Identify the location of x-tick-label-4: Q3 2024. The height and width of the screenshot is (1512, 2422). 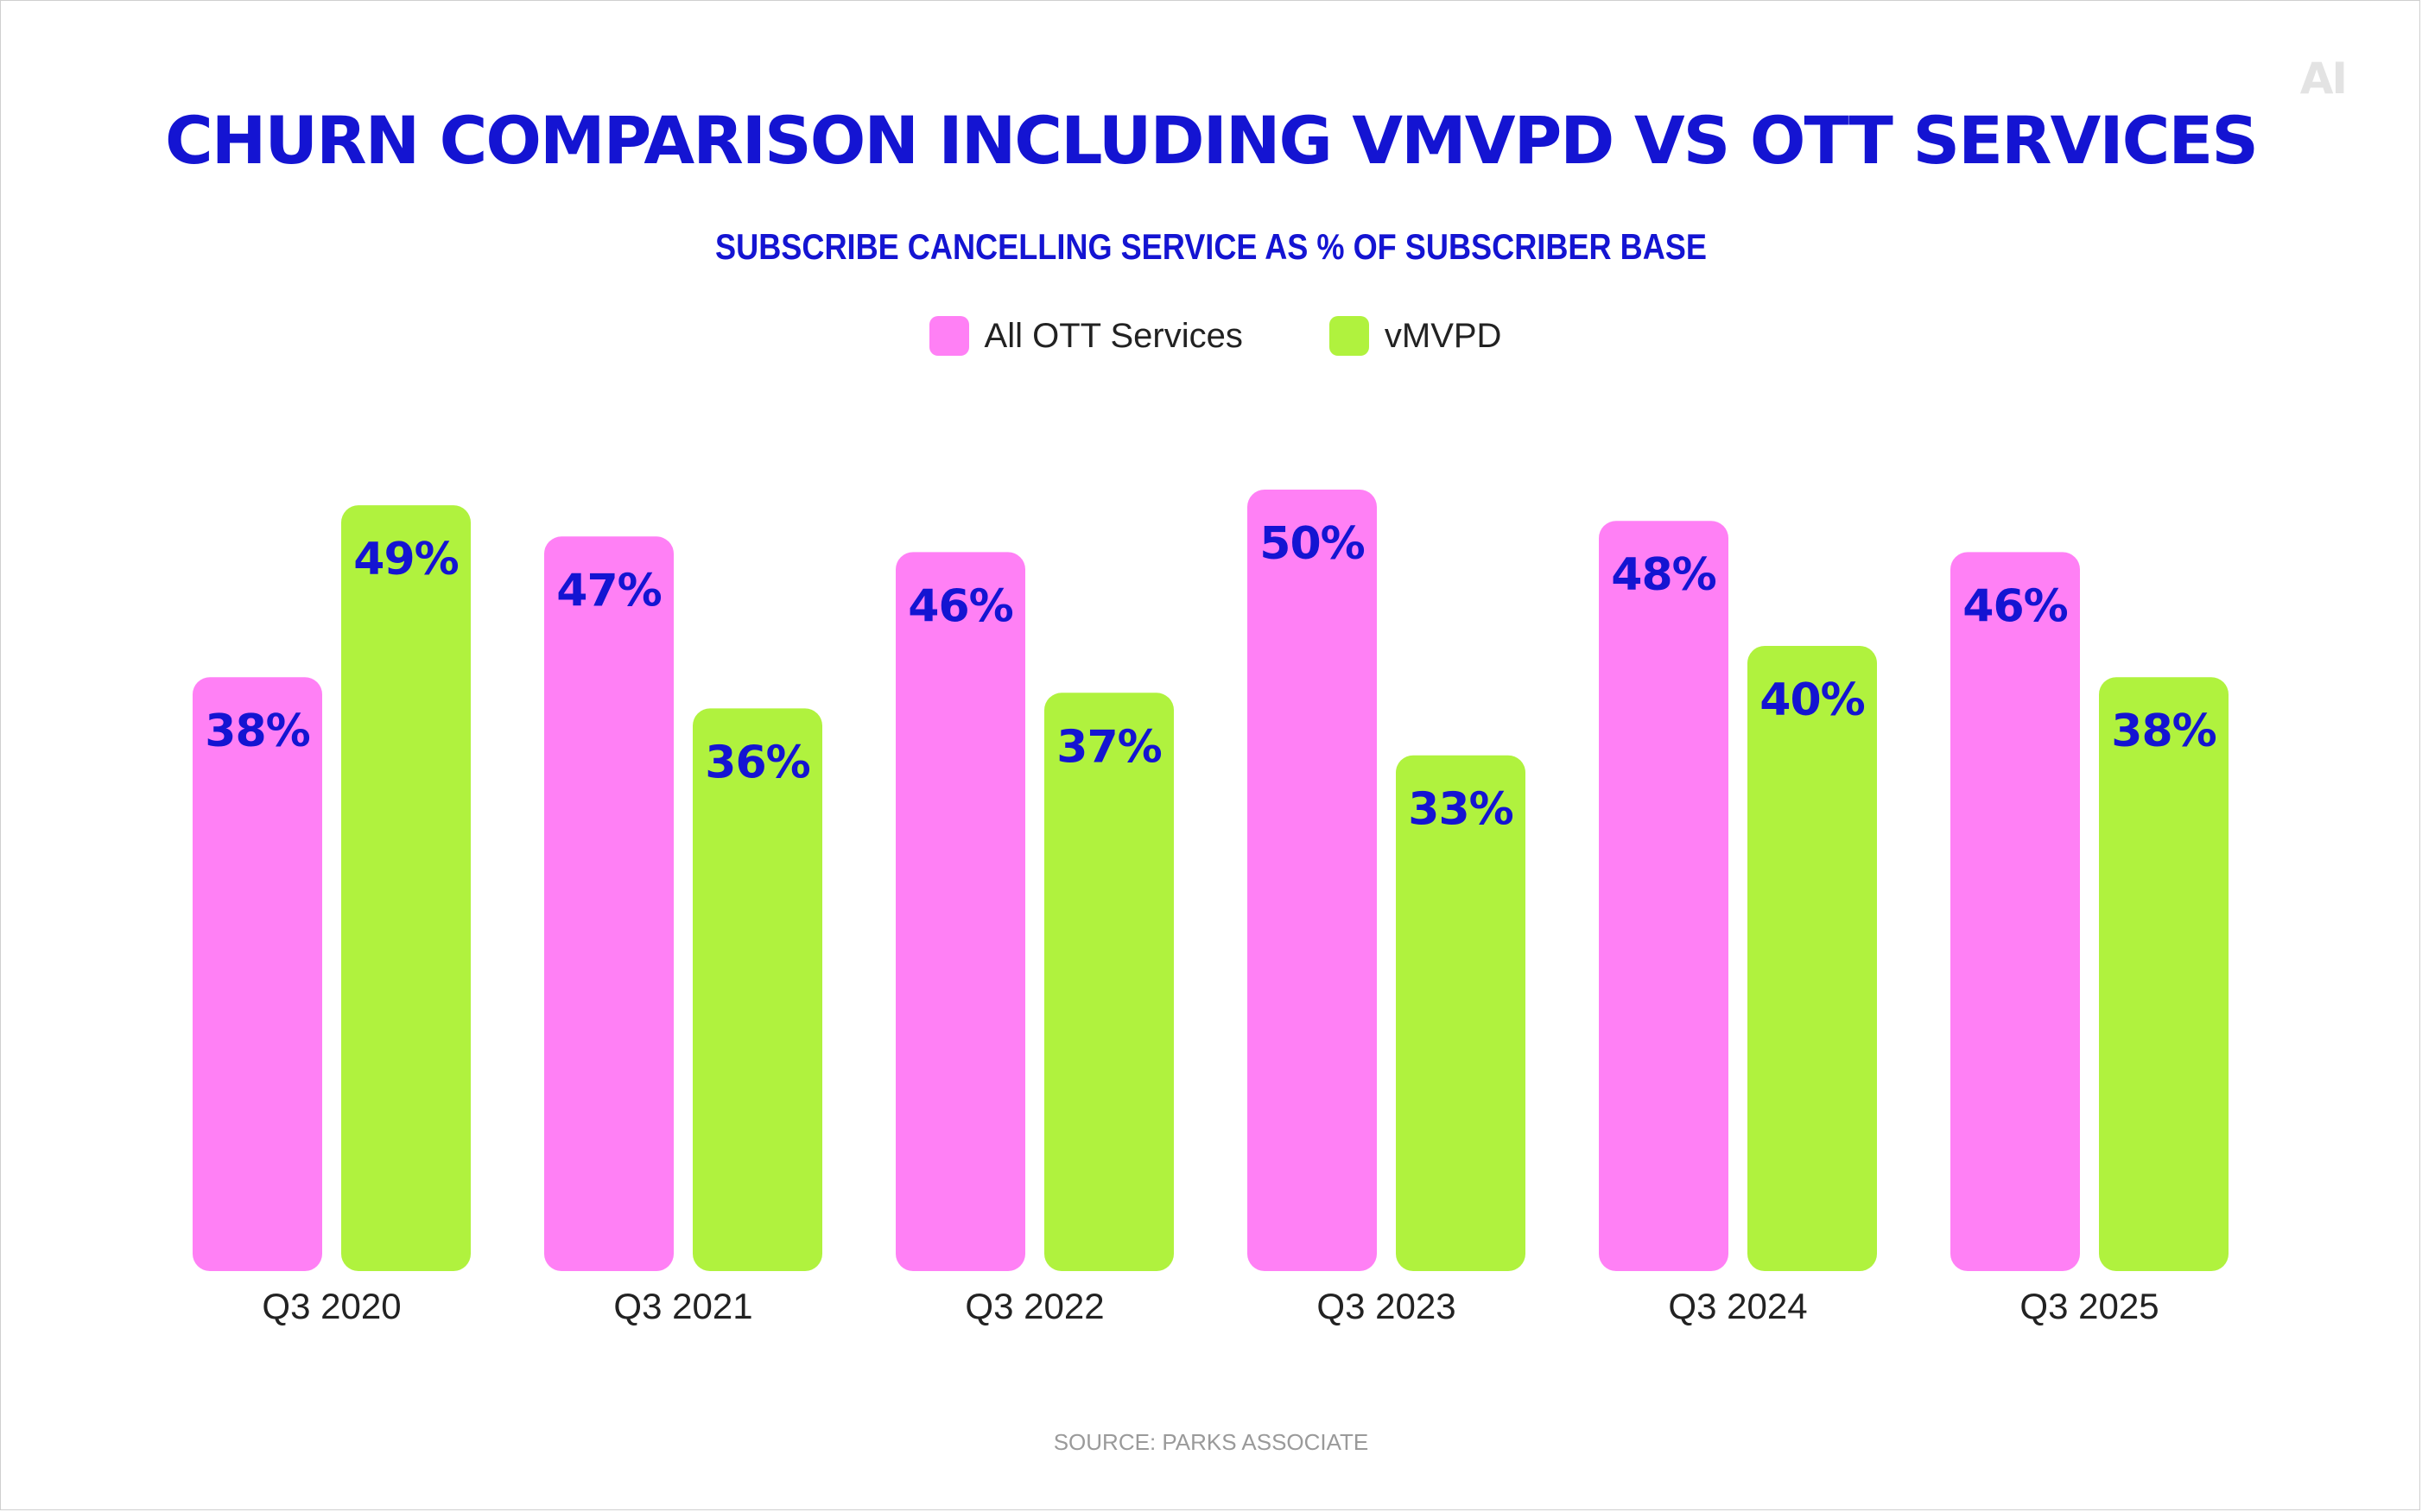
(1737, 1306).